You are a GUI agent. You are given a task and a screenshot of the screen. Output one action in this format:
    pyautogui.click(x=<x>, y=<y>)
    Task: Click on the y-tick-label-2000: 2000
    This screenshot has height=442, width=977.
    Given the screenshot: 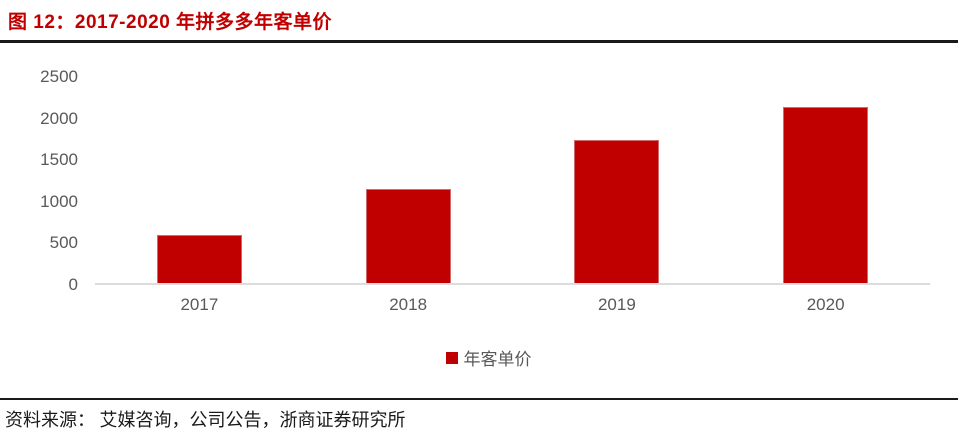 What is the action you would take?
    pyautogui.click(x=59, y=118)
    